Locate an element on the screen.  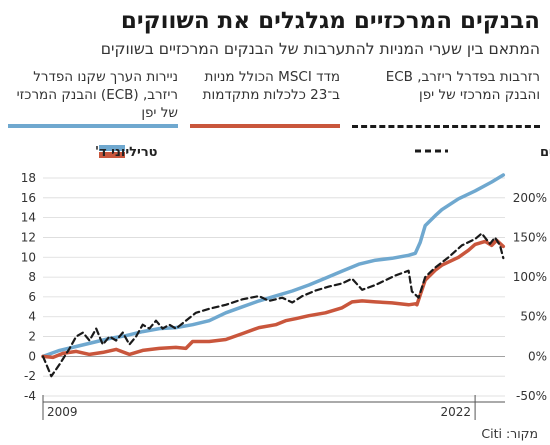
right-tick-label: 150% is located at coordinates (530, 237).